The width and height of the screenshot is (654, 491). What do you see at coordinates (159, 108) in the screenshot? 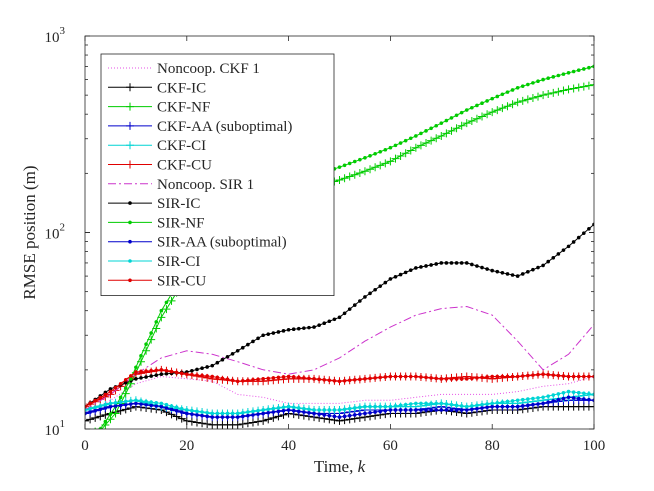
I see `legend-entry: CKF-NF` at bounding box center [159, 108].